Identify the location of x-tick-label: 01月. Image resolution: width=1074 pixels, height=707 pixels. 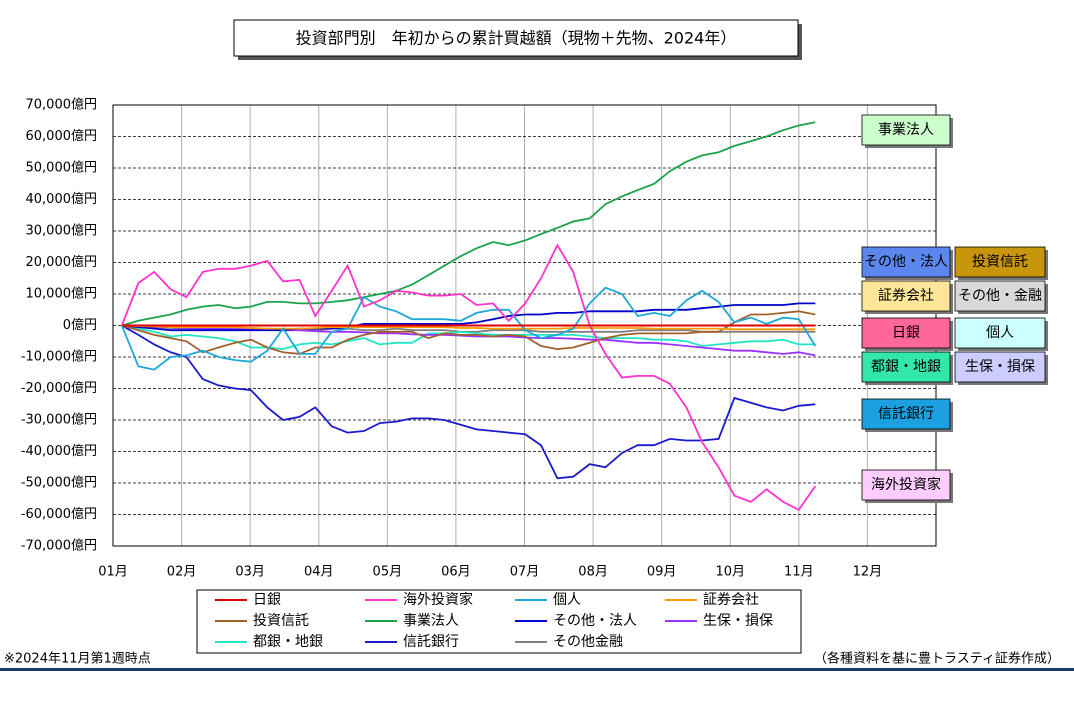
(113, 572).